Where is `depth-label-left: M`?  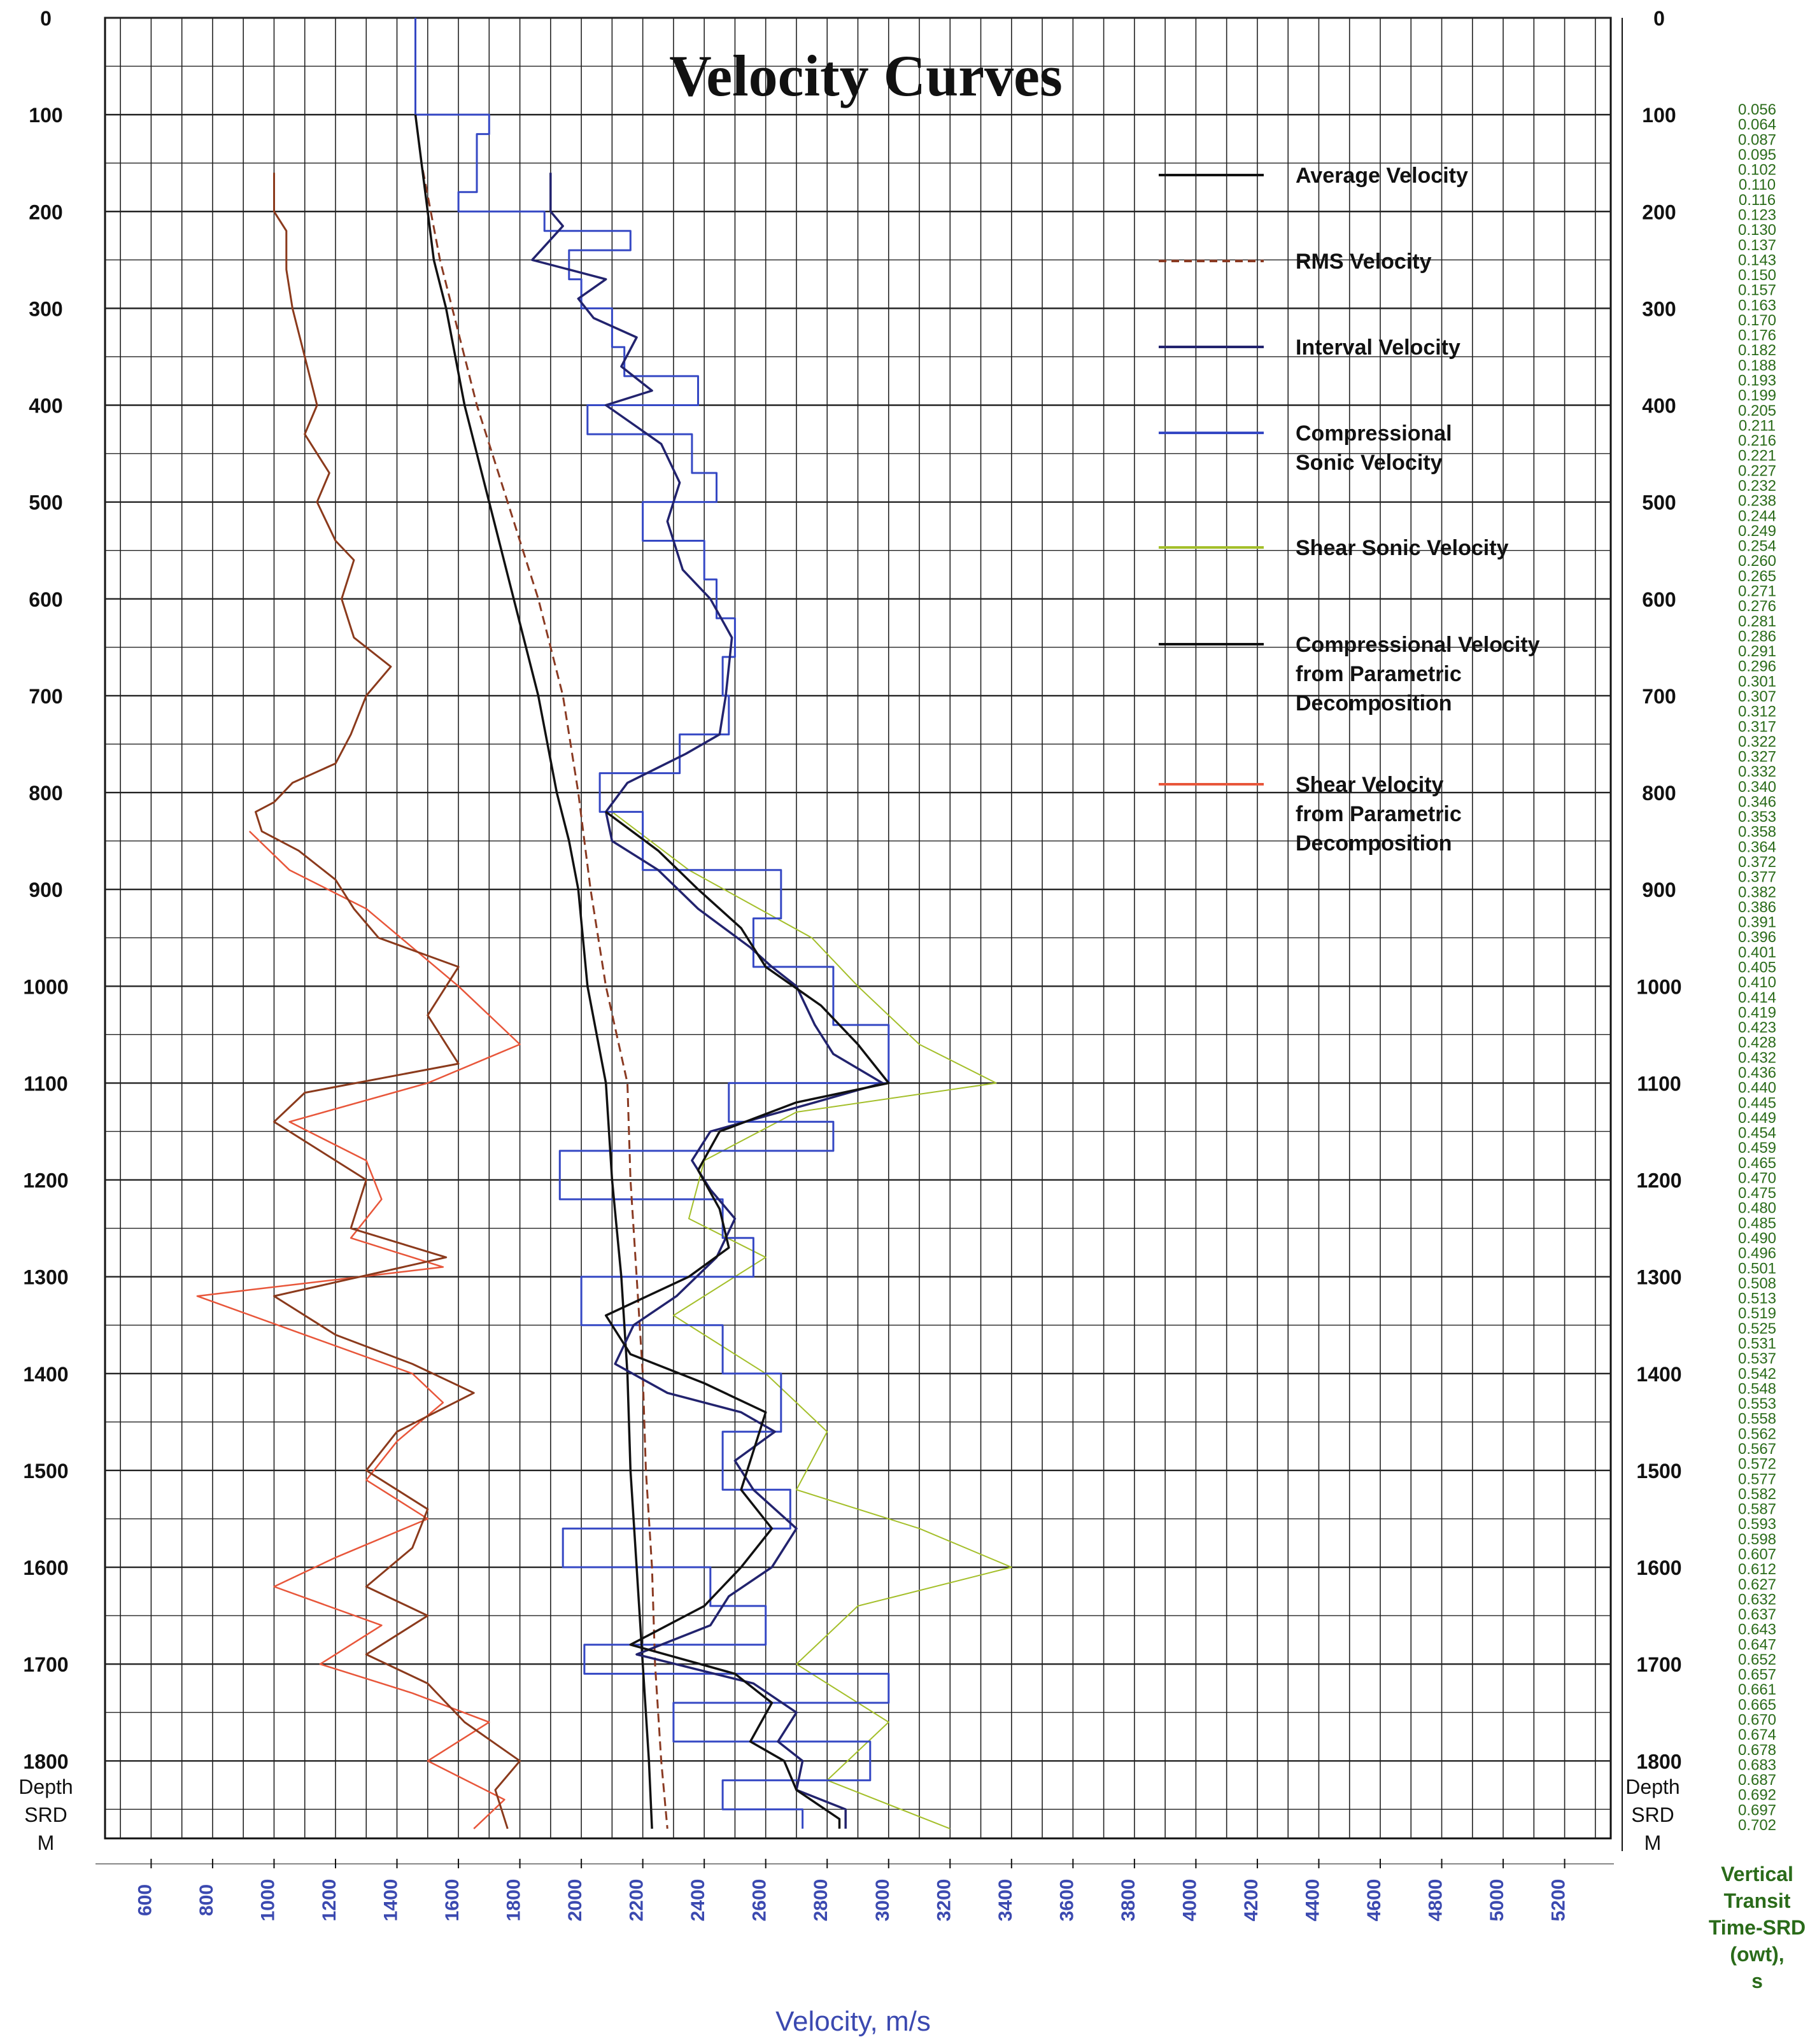
depth-label-left: M is located at coordinates (46, 1843).